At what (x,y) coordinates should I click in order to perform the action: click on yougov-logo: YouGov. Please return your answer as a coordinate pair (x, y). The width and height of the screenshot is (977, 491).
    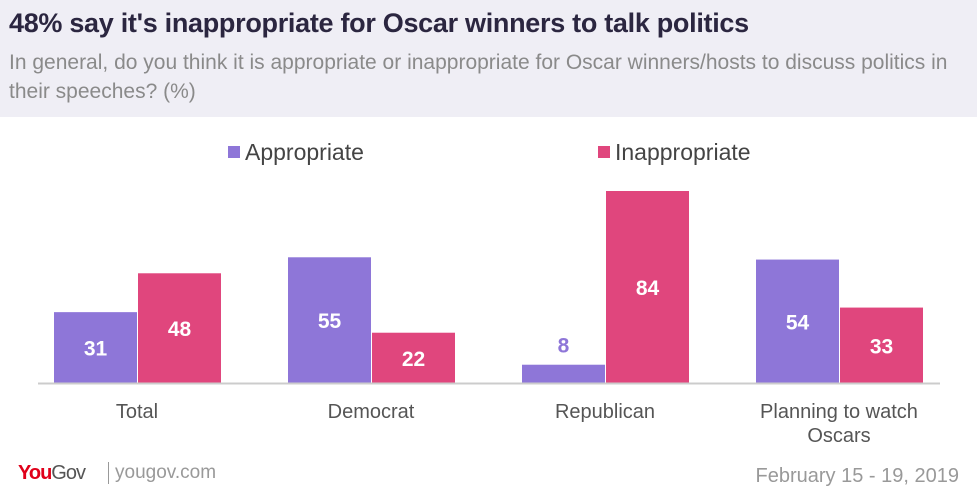
    Looking at the image, I should click on (52, 473).